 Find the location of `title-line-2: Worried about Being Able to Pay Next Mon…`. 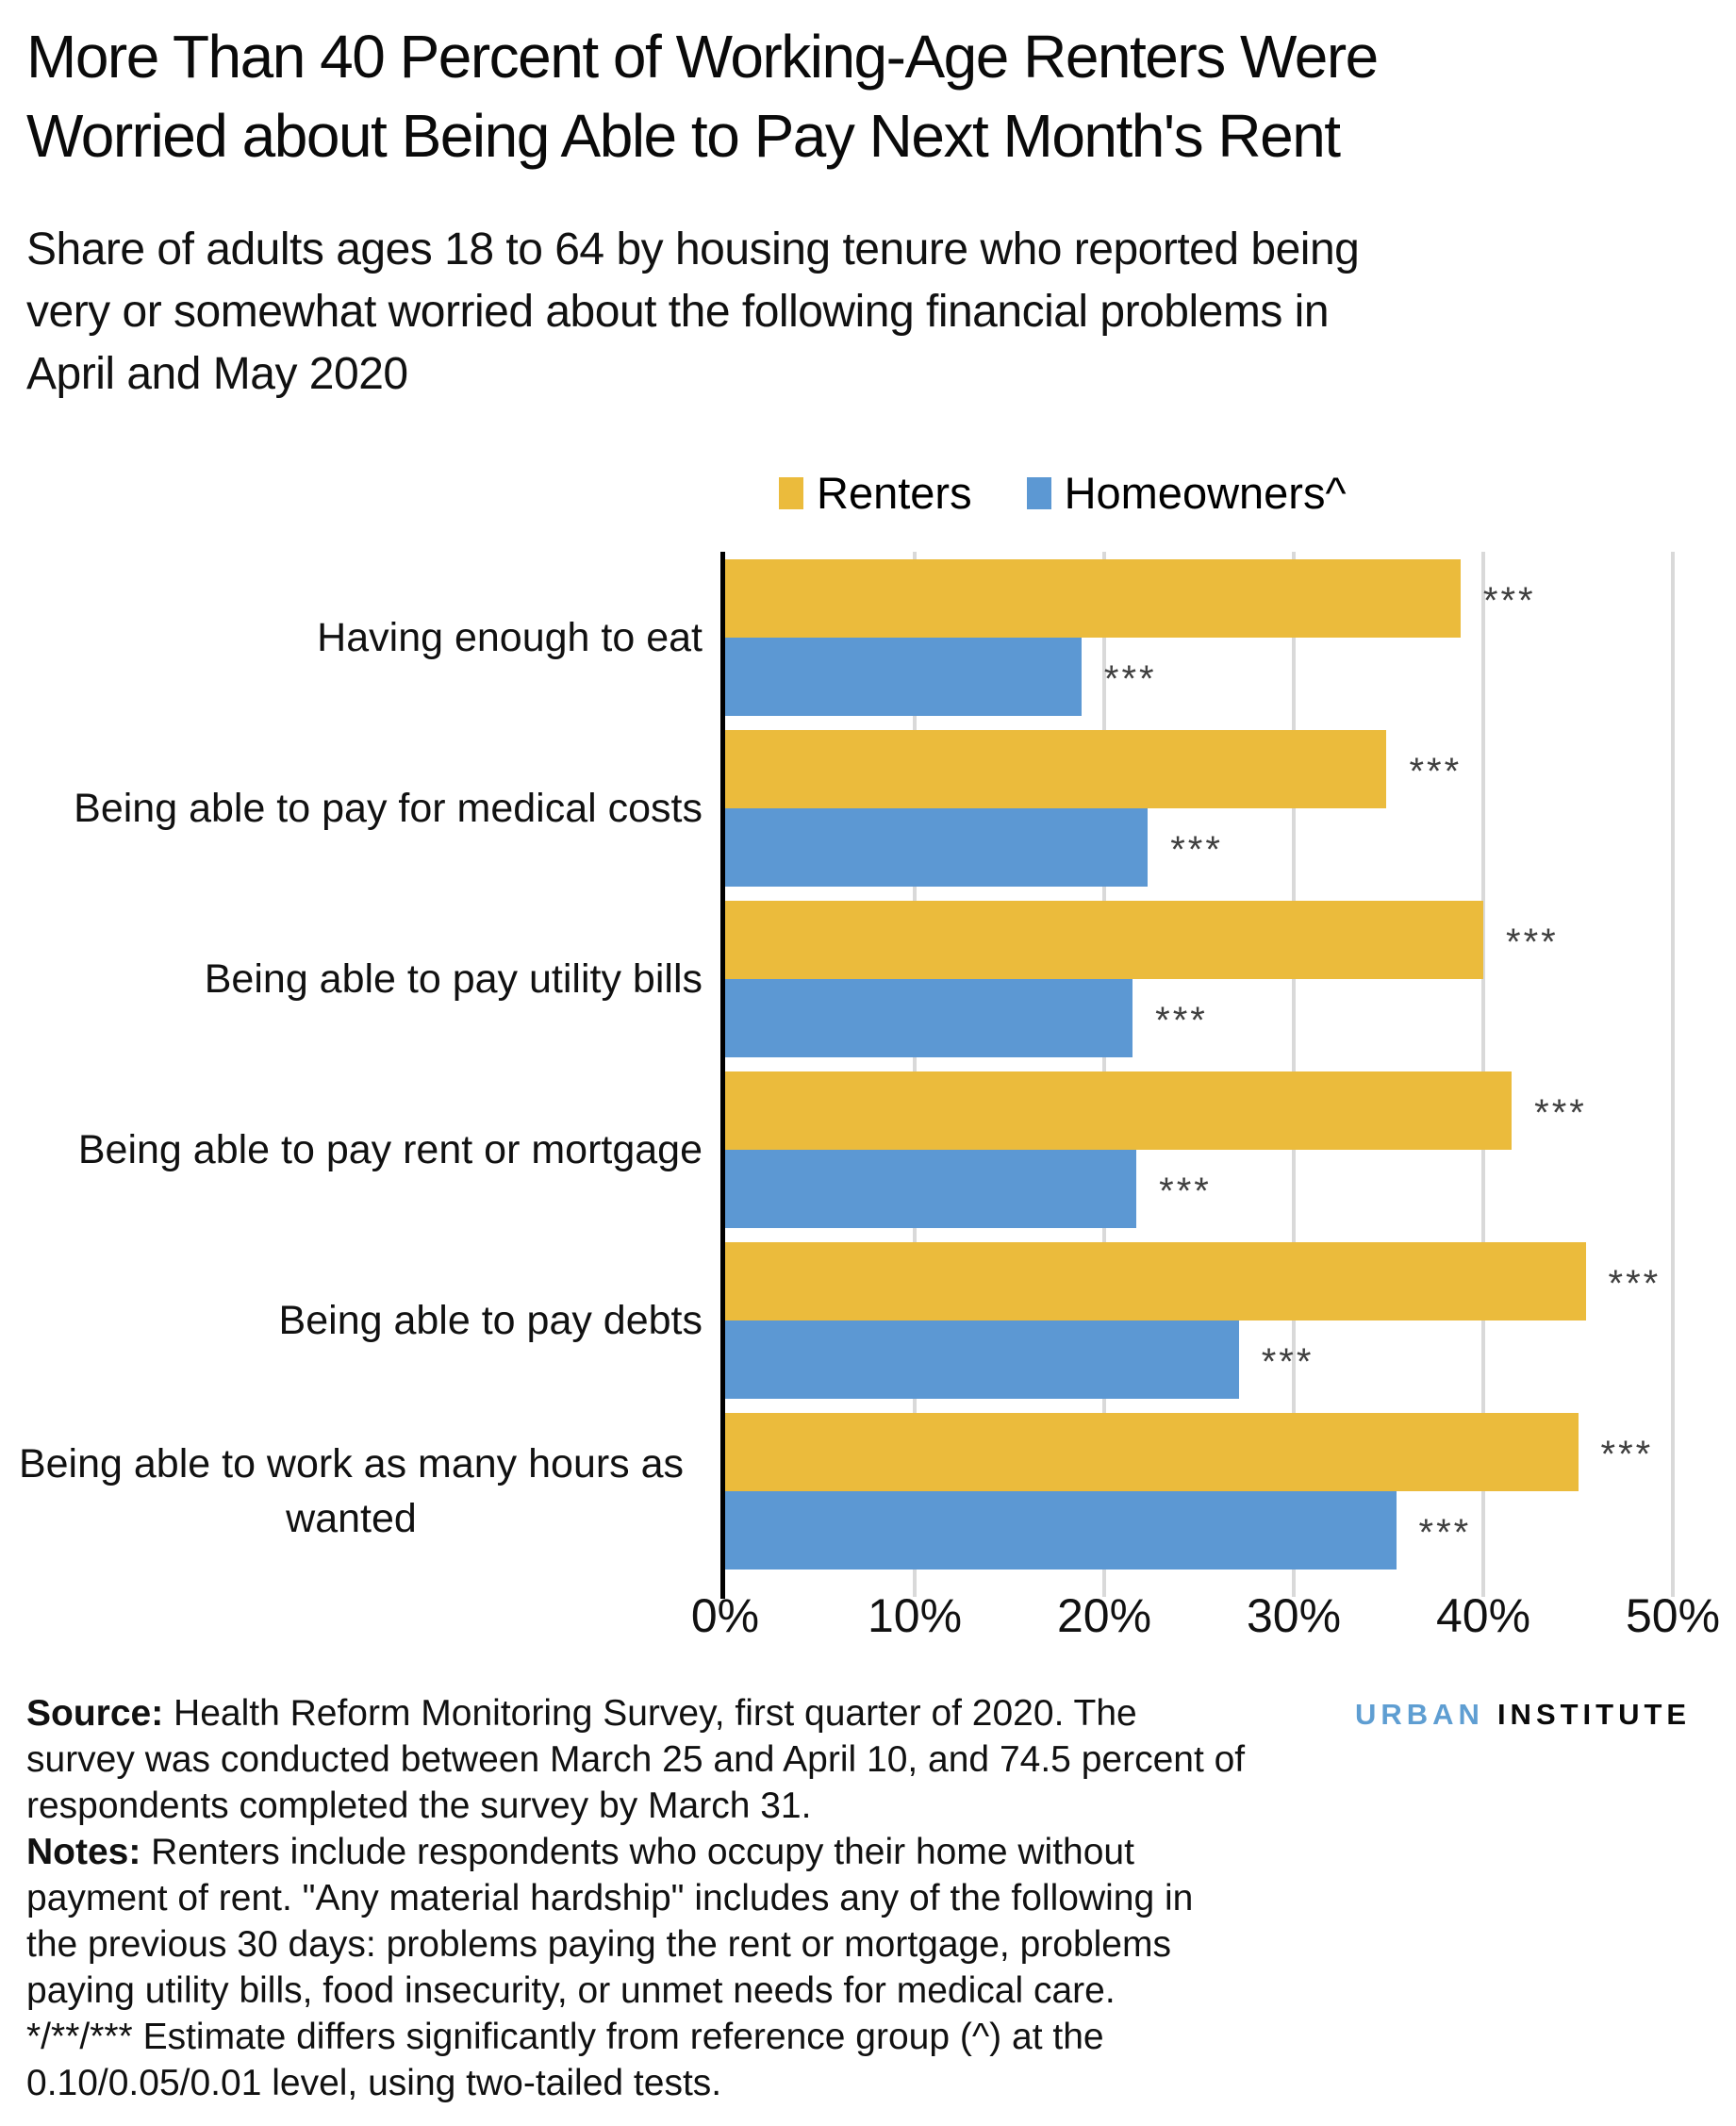

title-line-2: Worried about Being Able to Pay Next Mon… is located at coordinates (683, 136).